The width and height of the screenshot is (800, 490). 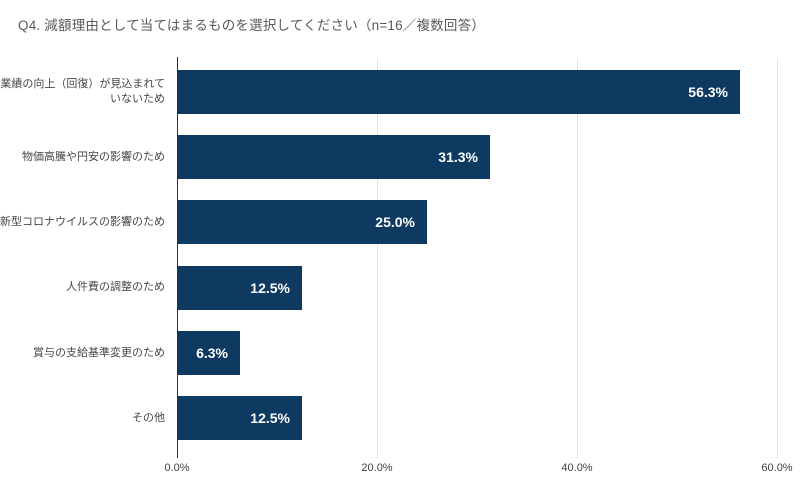 I want to click on category-label: 賞与の支給基準変更のため, so click(x=99, y=352).